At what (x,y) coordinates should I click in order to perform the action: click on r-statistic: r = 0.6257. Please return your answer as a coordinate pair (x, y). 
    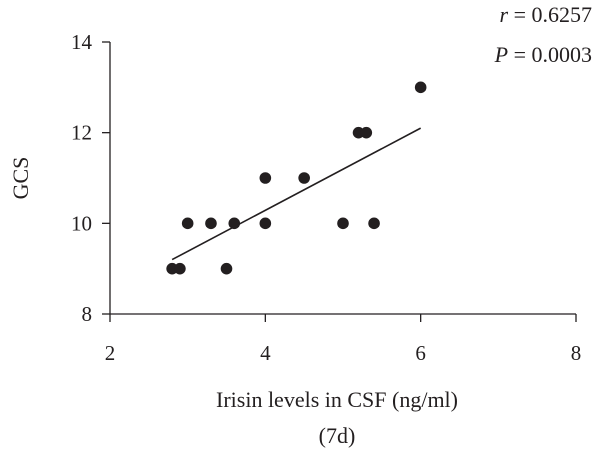
    Looking at the image, I should click on (546, 14).